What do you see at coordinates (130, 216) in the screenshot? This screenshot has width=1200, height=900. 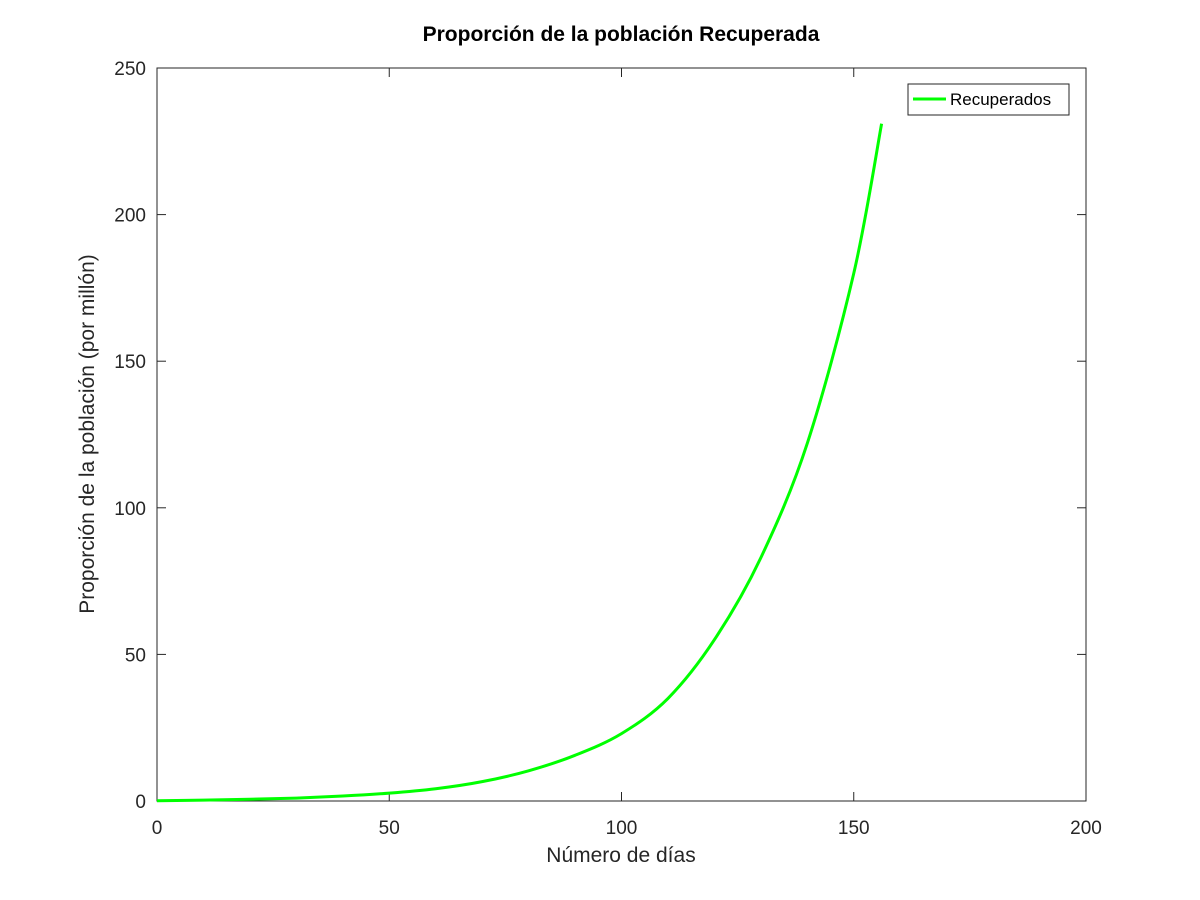 I see `y-tick-label: 200` at bounding box center [130, 216].